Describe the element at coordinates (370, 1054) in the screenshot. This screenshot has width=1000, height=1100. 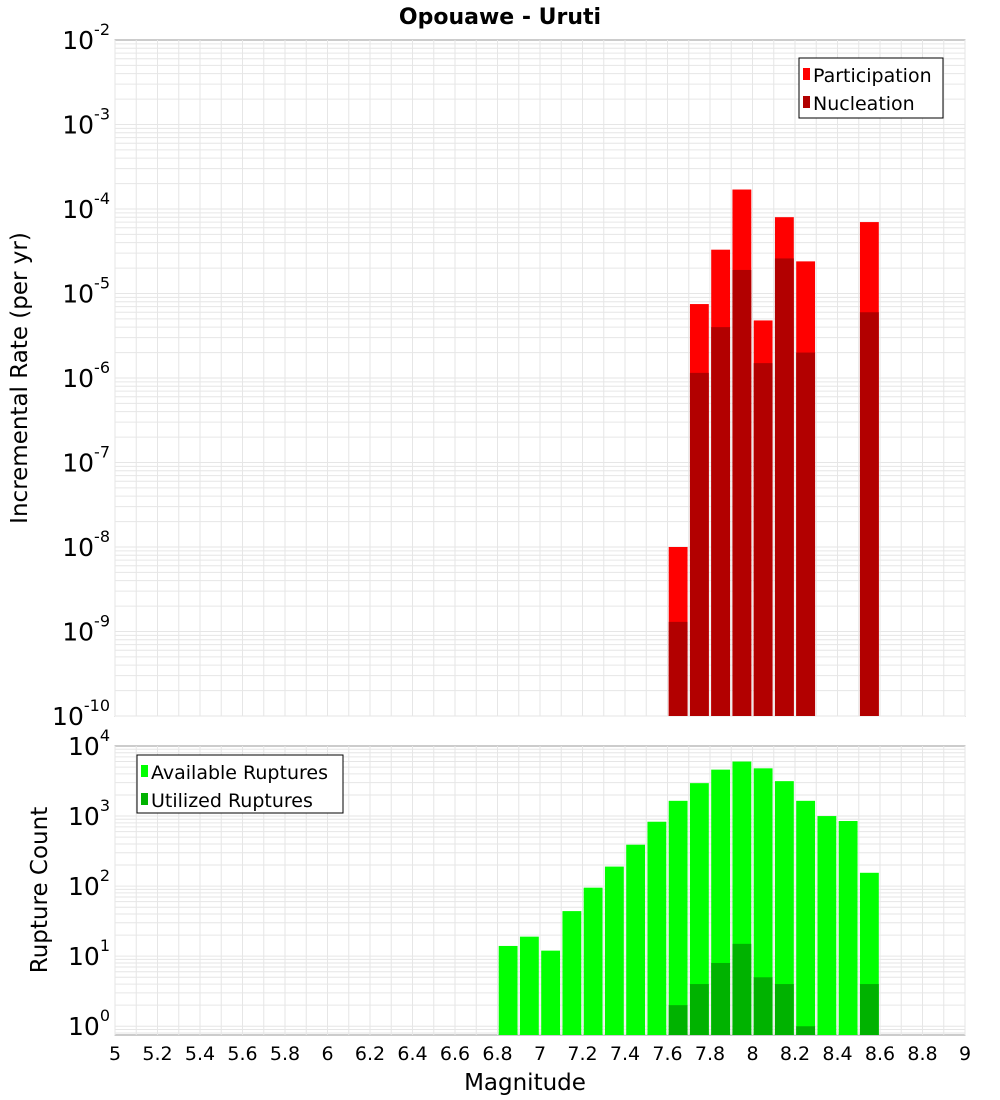
I see `x-tick-label: 6.2` at that location.